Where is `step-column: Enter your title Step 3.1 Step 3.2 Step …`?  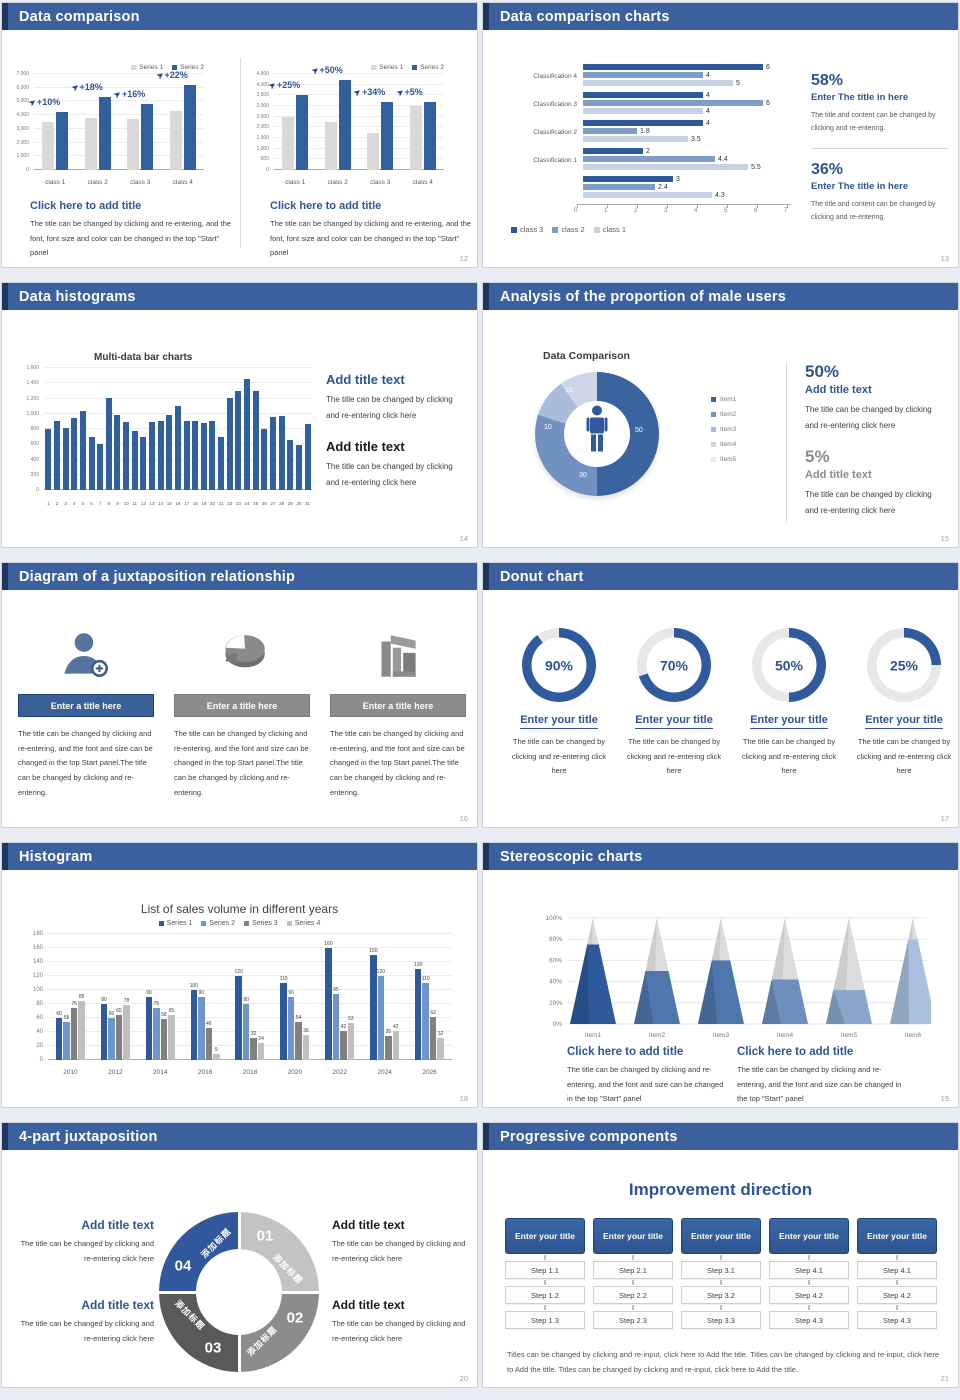
step-column: Enter your title Step 3.1 Step 3.2 Step … is located at coordinates (721, 1273).